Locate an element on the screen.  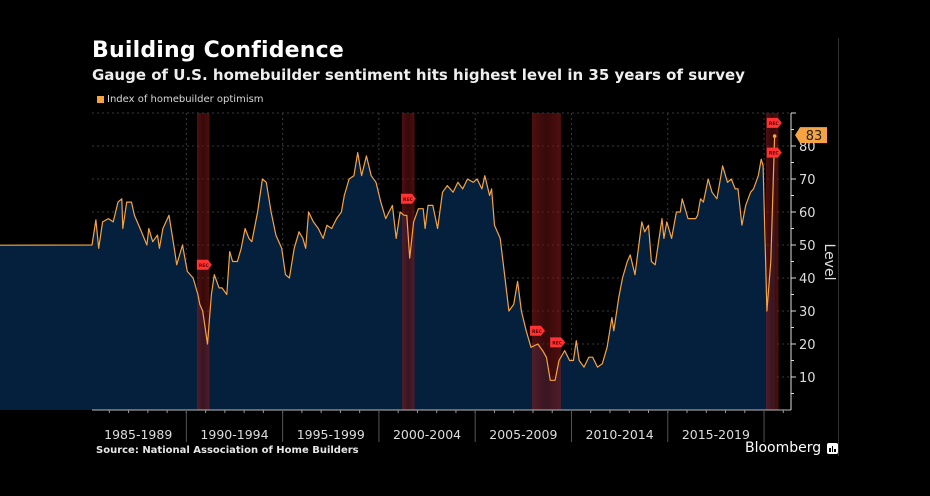
y-tick-label: 40 is located at coordinates (807, 279).